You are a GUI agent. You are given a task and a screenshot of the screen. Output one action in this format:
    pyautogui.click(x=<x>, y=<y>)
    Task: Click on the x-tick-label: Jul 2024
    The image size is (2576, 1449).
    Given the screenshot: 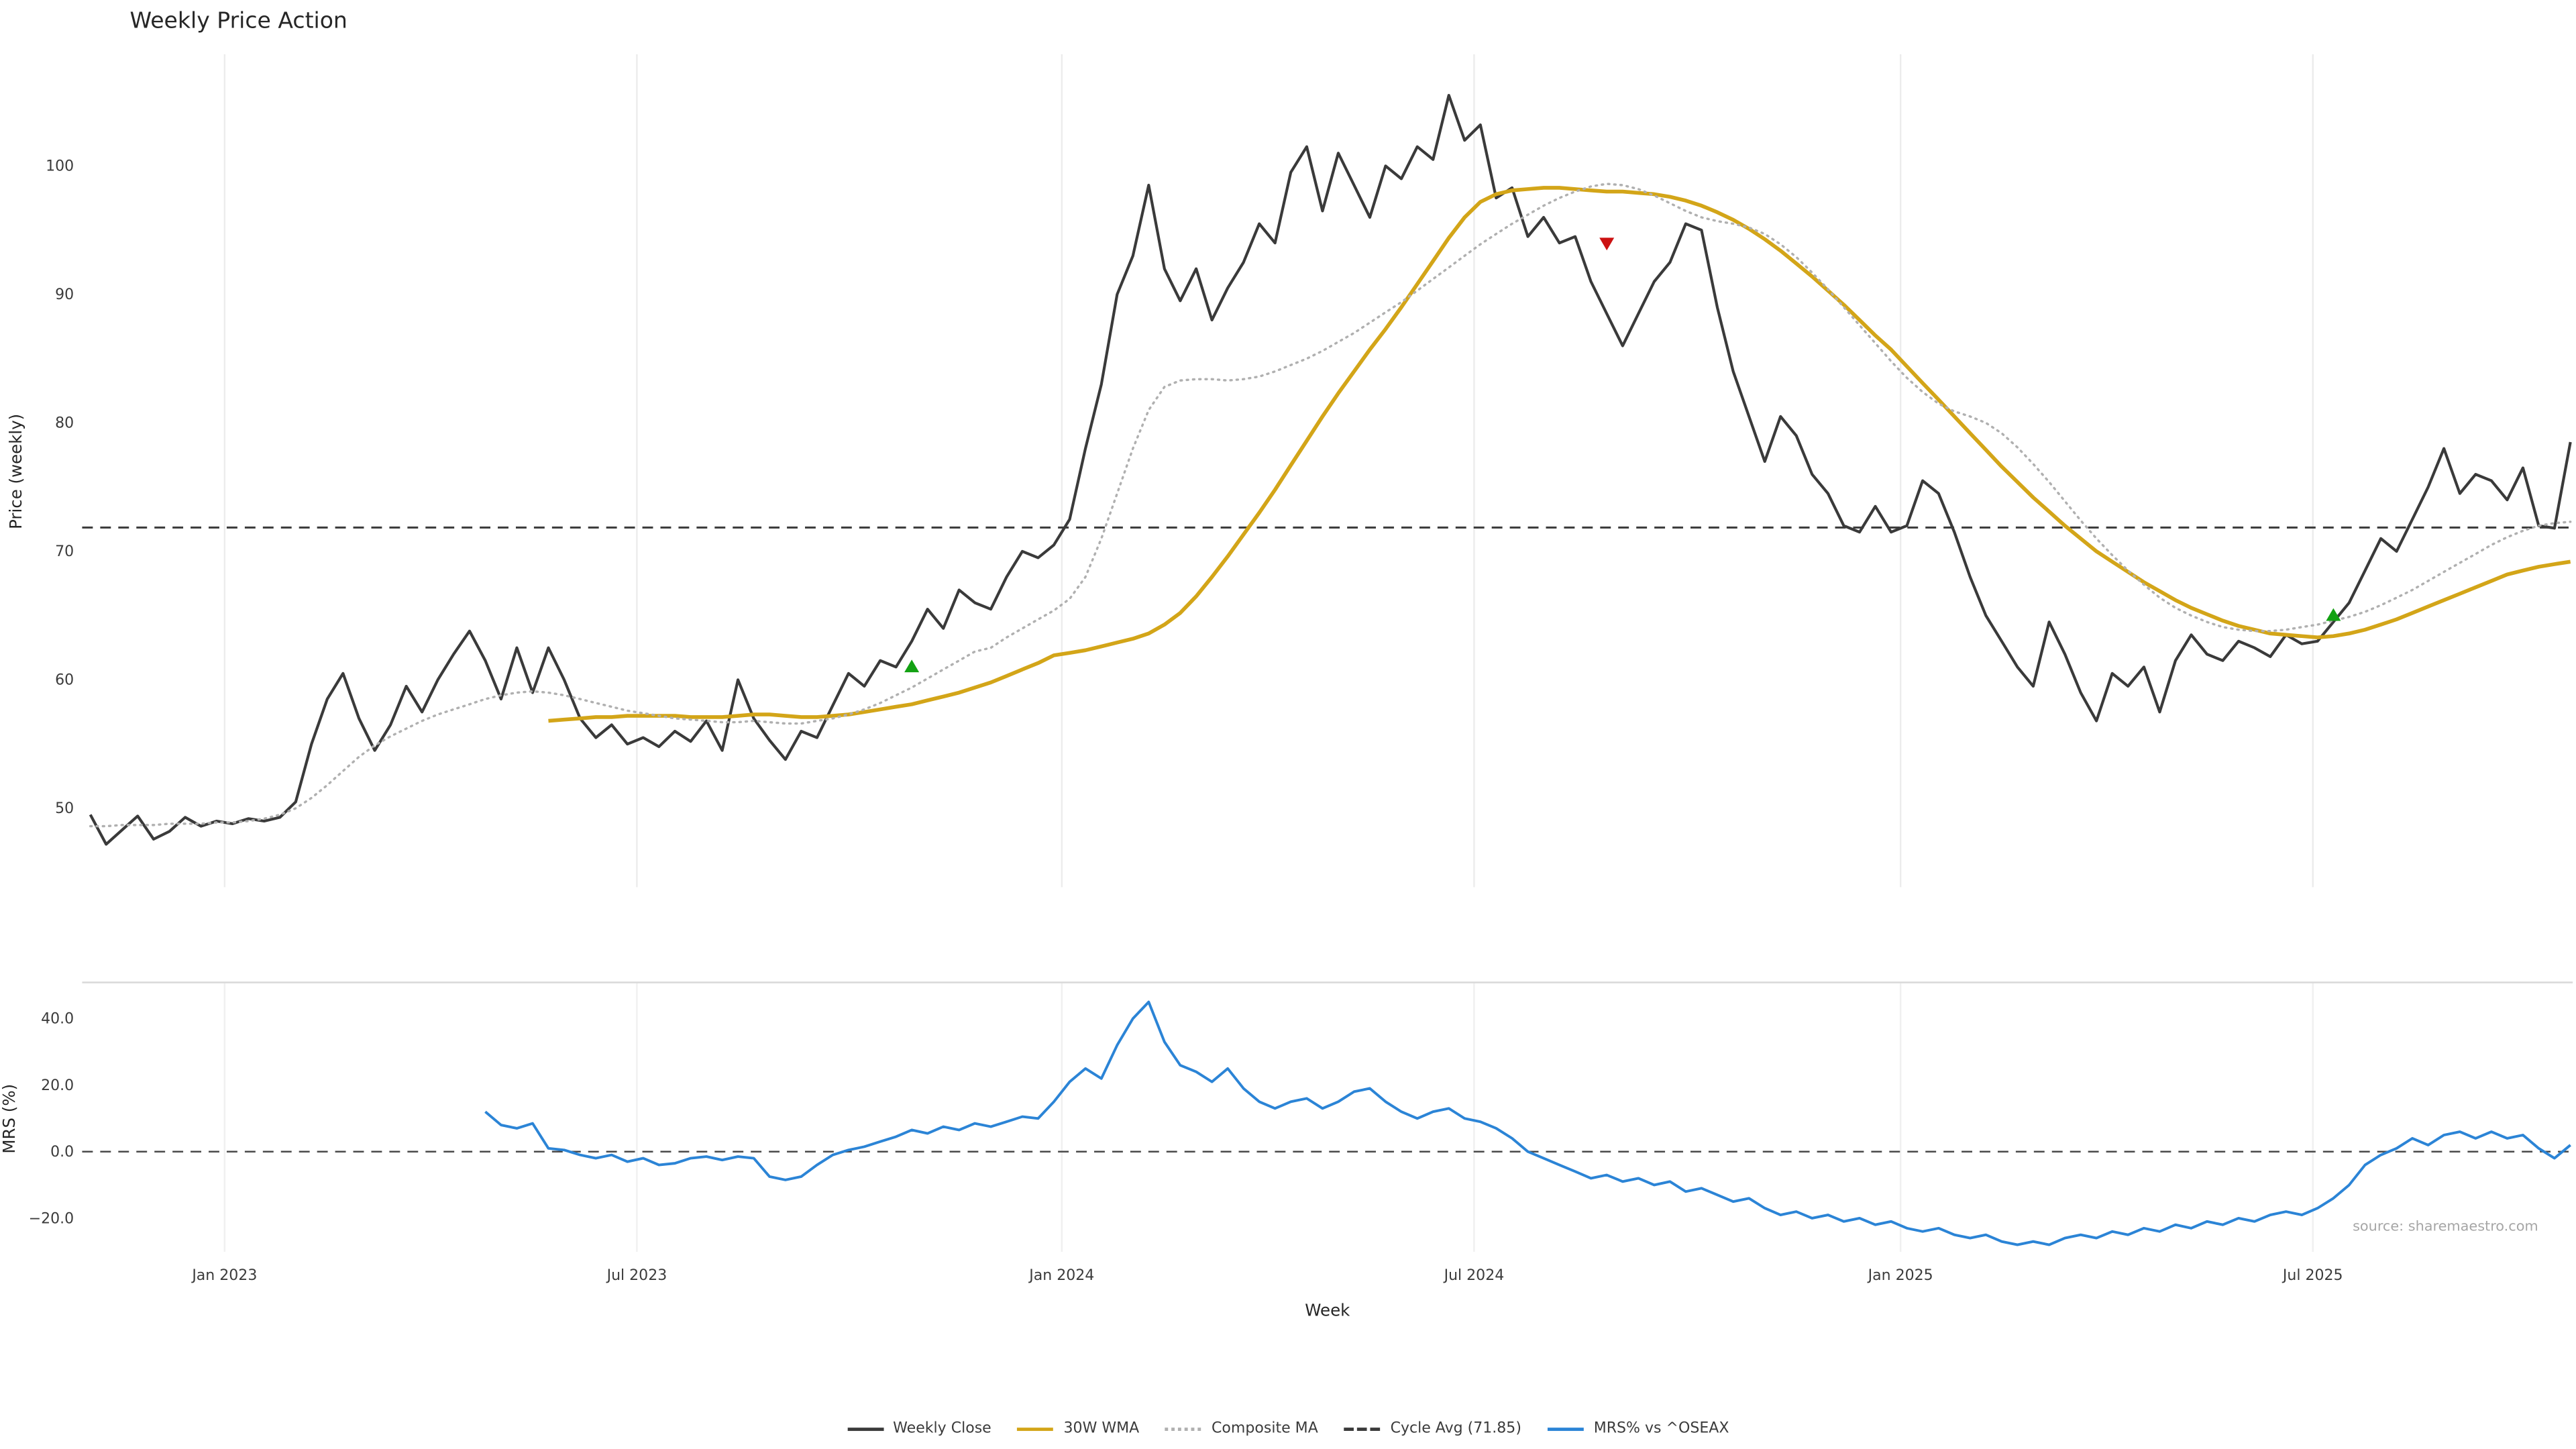 What is the action you would take?
    pyautogui.click(x=1474, y=1275)
    